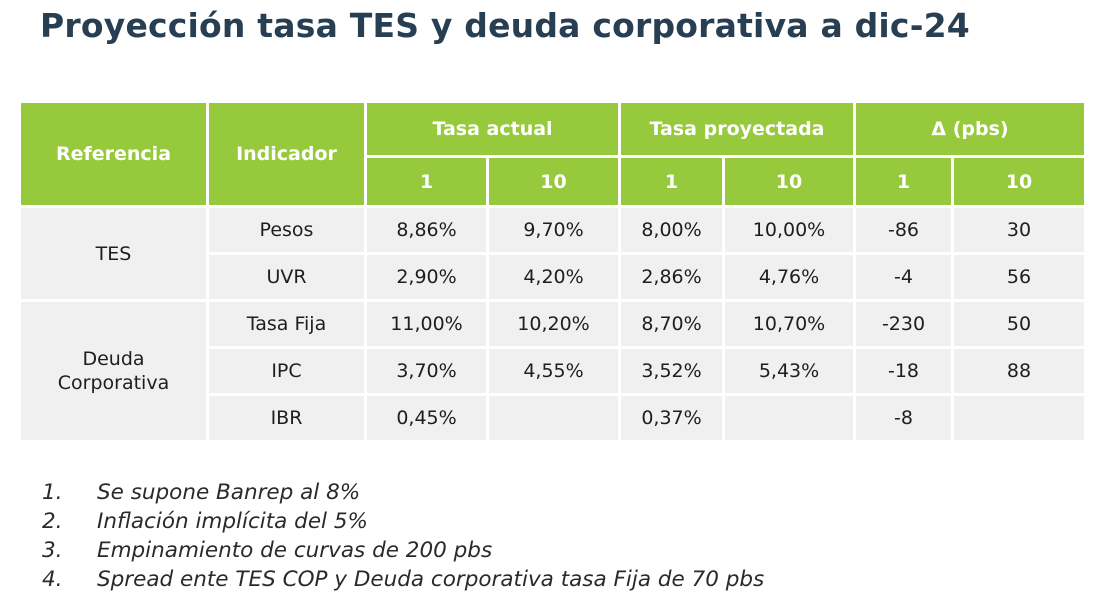  Describe the element at coordinates (1019, 371) in the screenshot. I see `delta-10-cell: 88` at that location.